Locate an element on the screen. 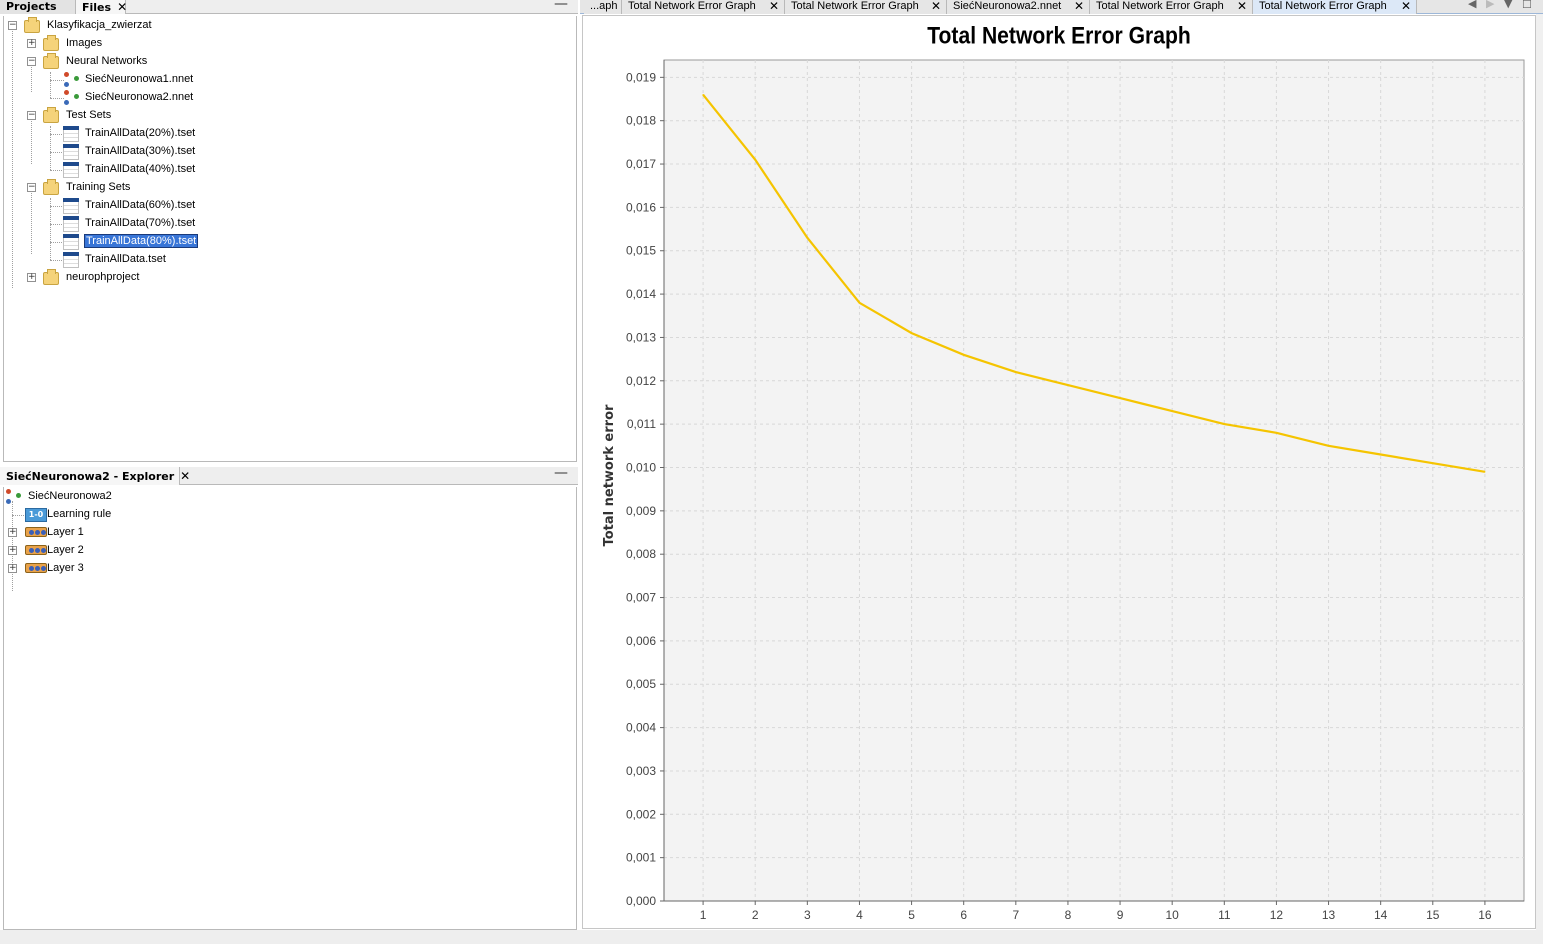  y-tick-label: 0,016 is located at coordinates (641, 207).